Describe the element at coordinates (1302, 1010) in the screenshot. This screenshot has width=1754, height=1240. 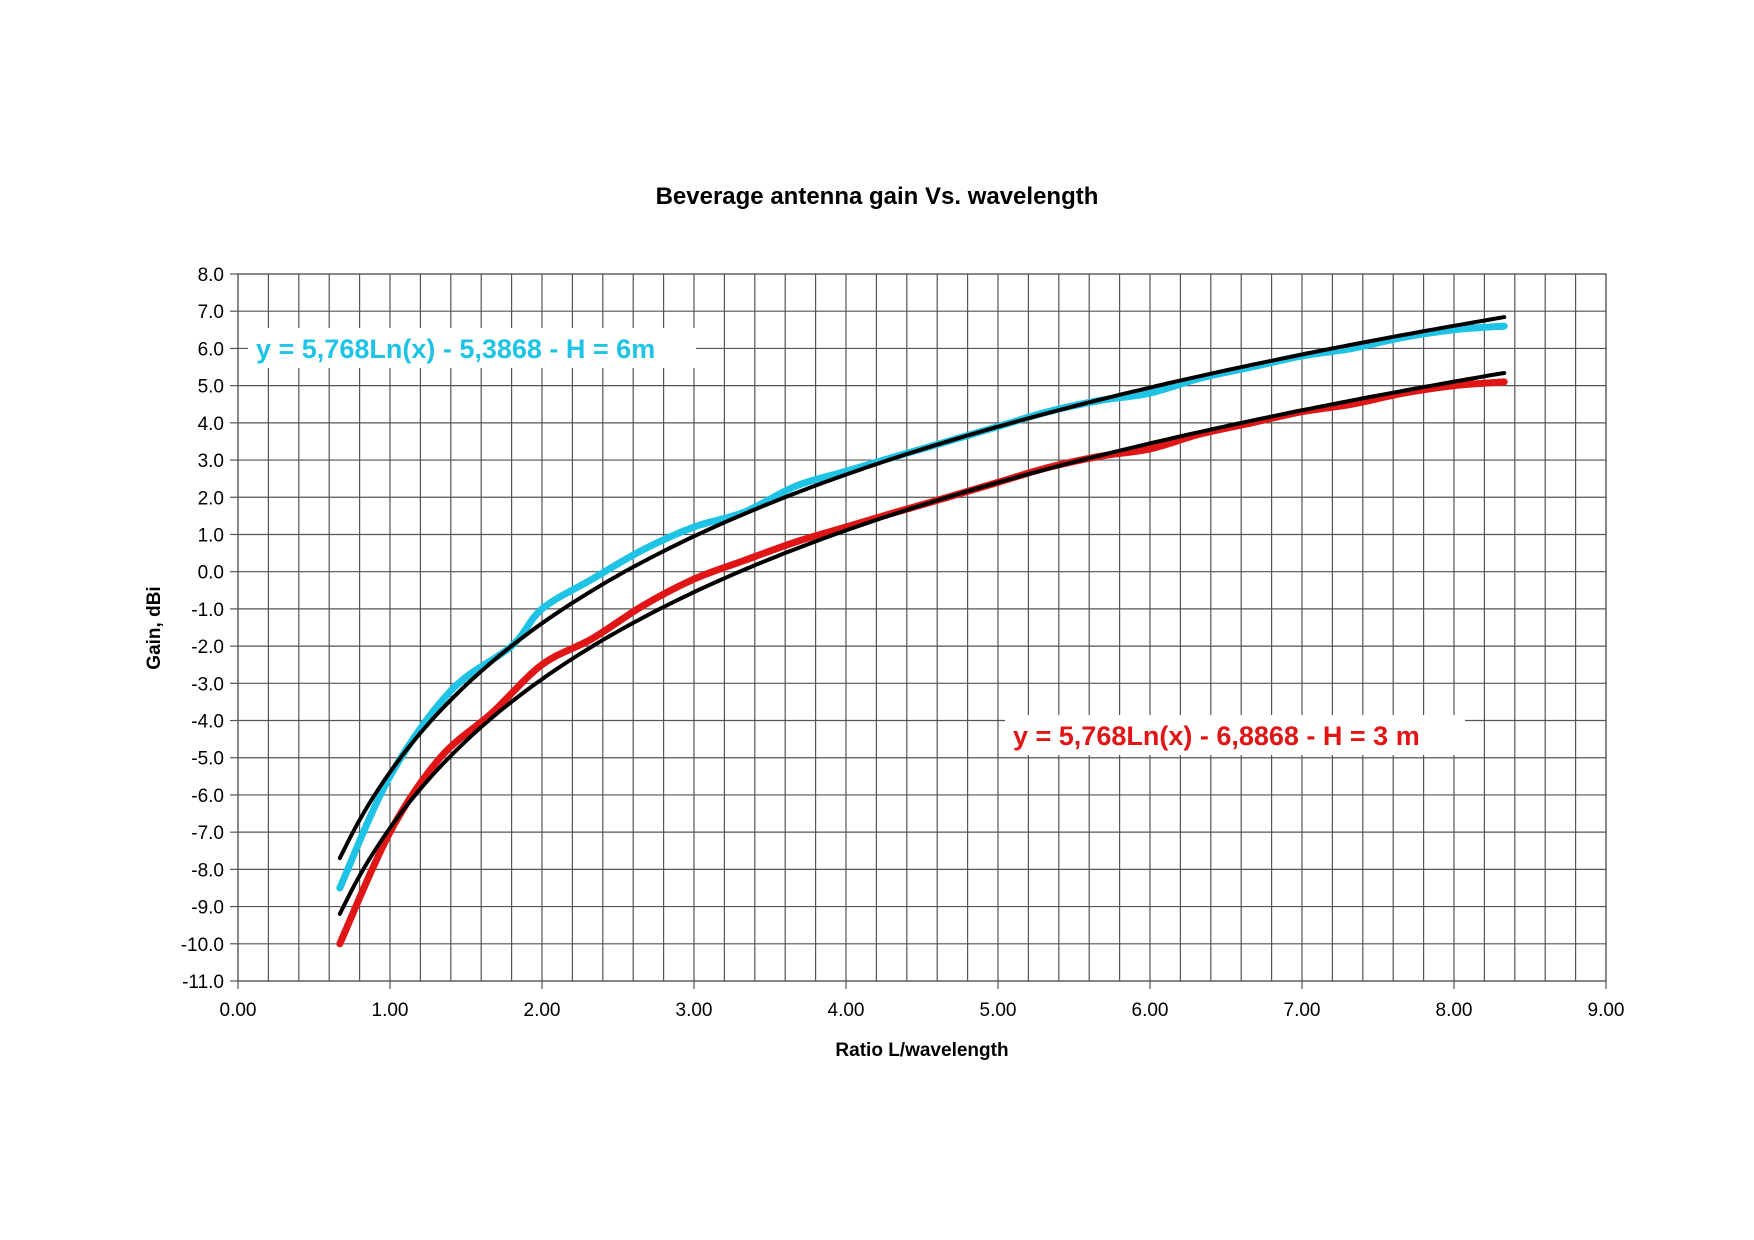
I see `x-tick-label: 7.00` at that location.